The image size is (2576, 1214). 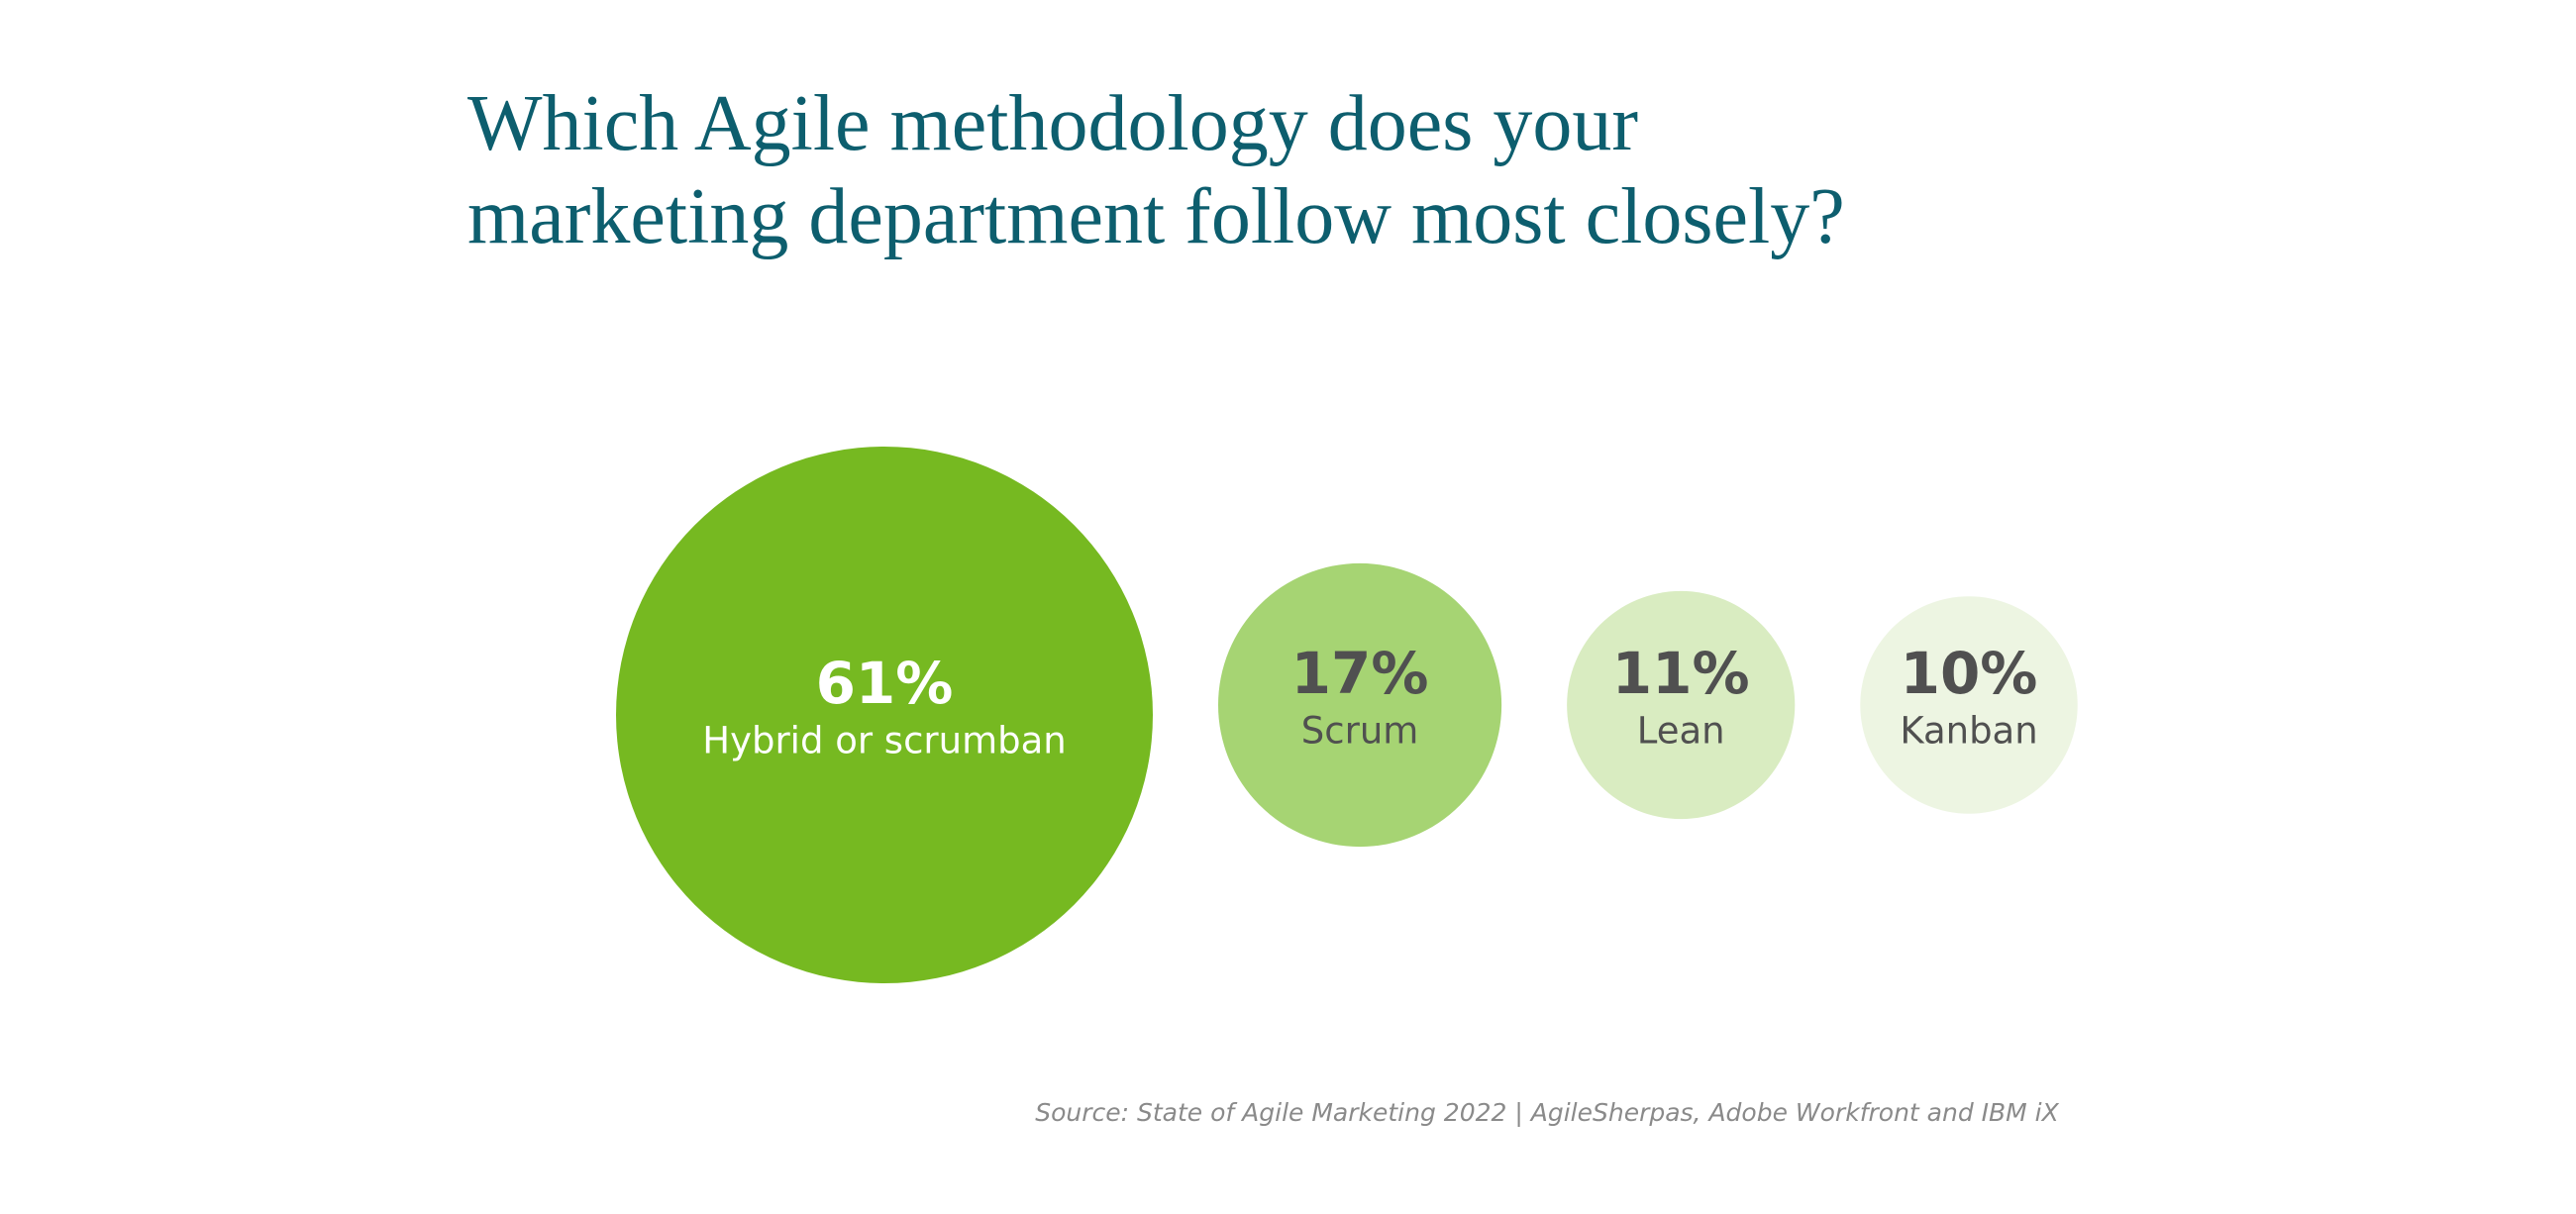 I want to click on category-label: Scrum, so click(x=1360, y=732).